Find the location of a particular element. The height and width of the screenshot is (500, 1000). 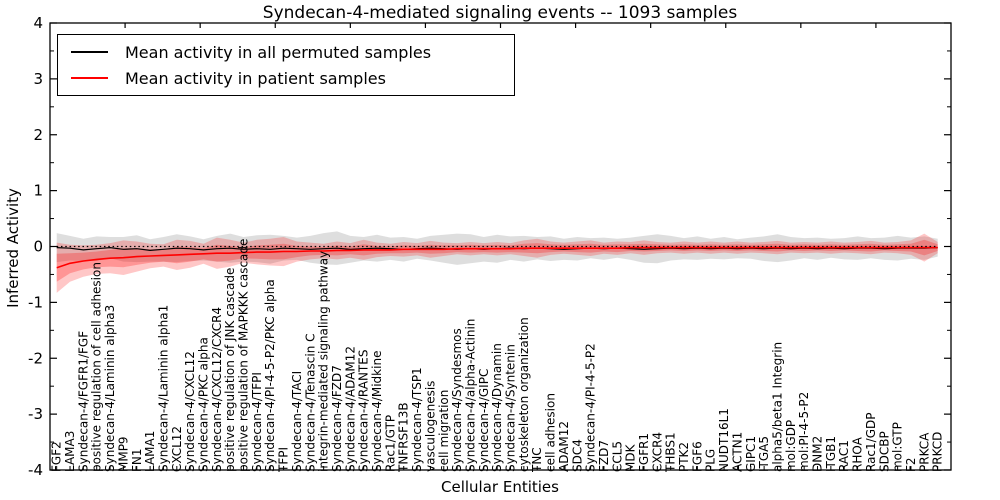

x-tick-label: Syndecan-4/Laminin alpha3 is located at coordinates (110, 388).